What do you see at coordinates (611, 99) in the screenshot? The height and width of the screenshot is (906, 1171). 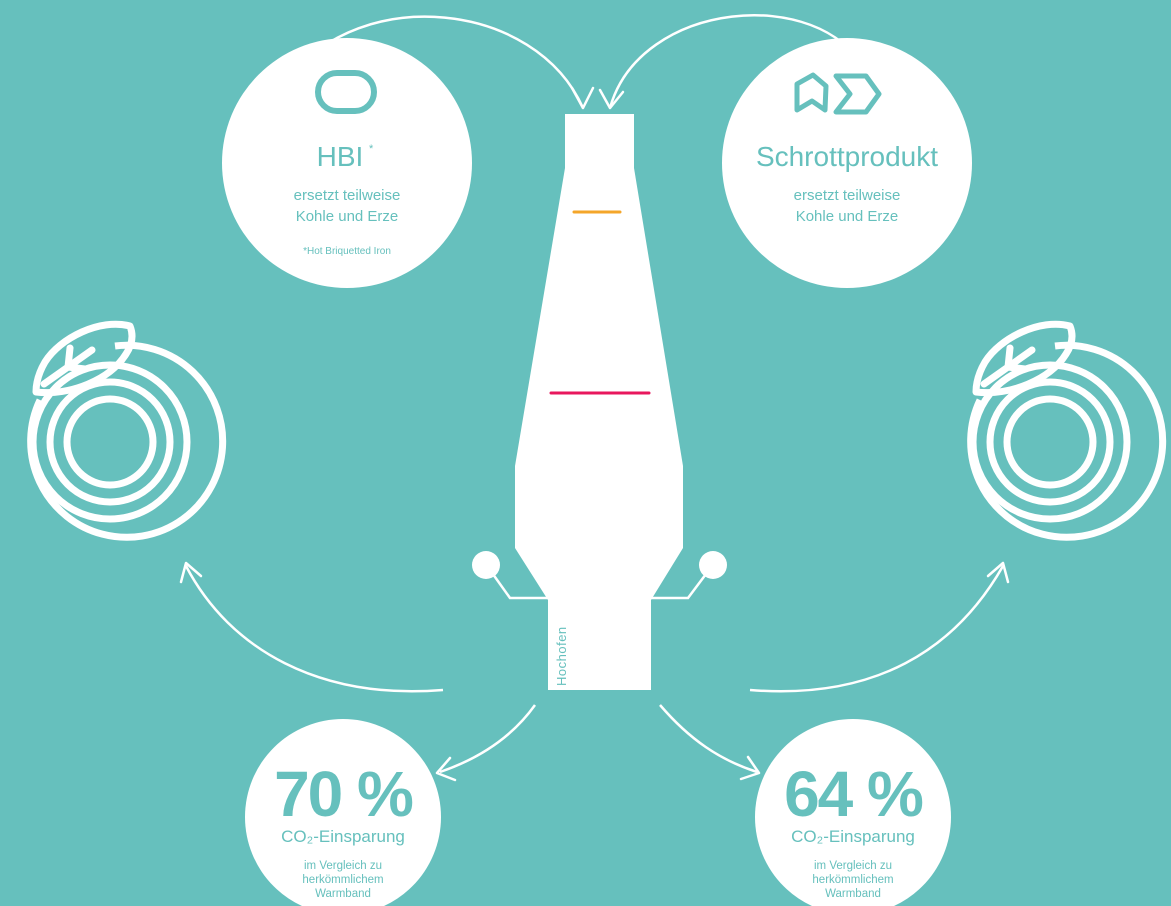 I see `arrowhead-scrap` at bounding box center [611, 99].